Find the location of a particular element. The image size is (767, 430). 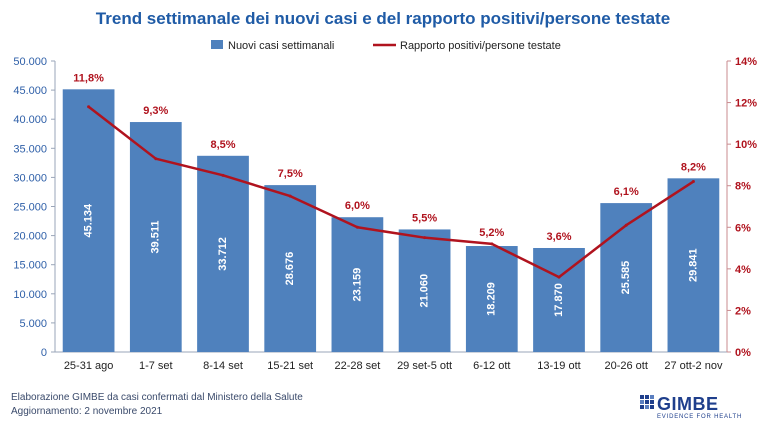

bar-value-label: 25.585 is located at coordinates (626, 278).